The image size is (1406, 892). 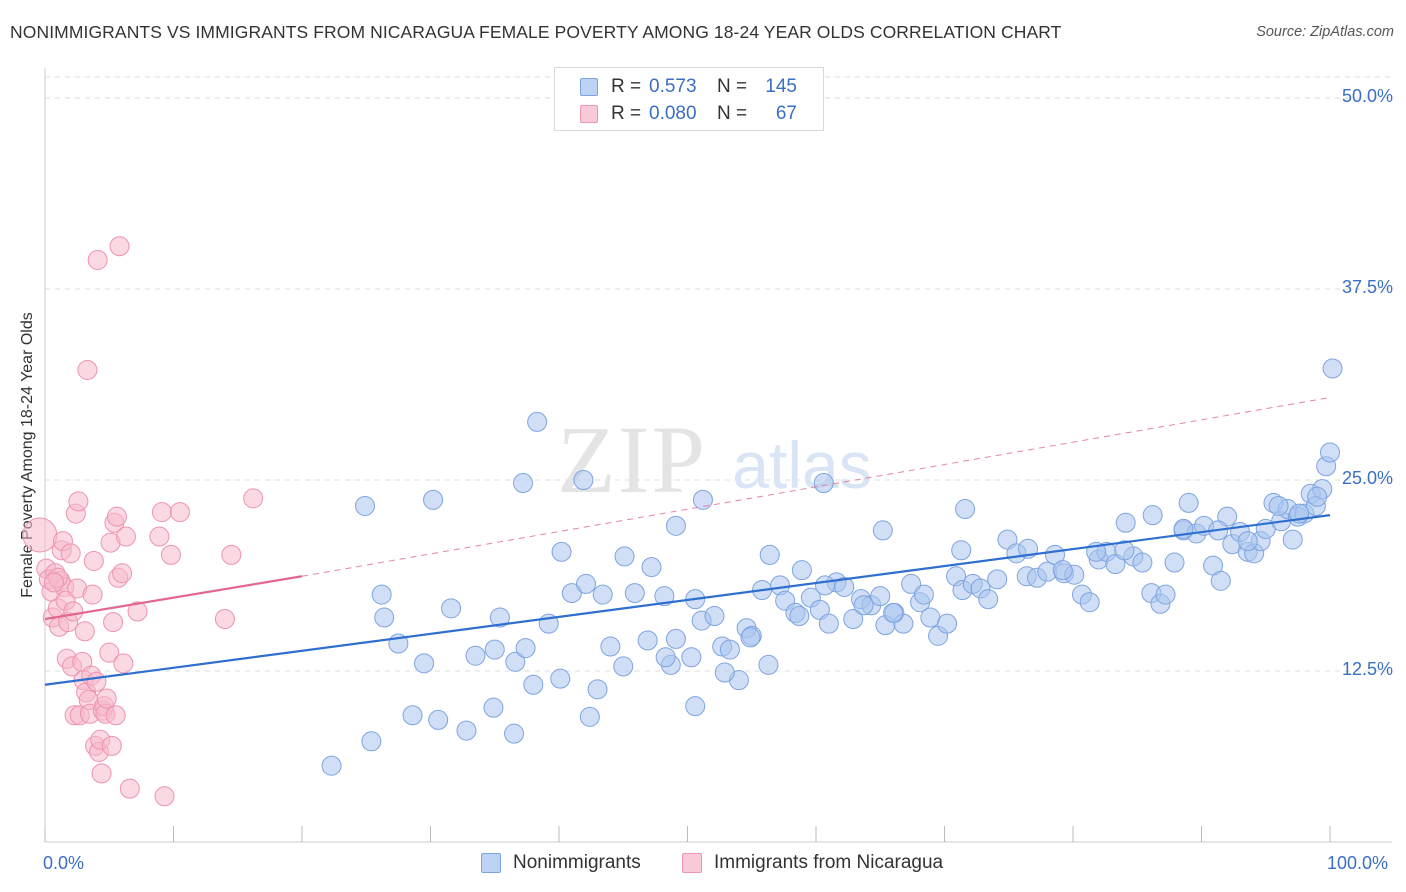 What do you see at coordinates (689, 99) in the screenshot?
I see `correlation-legend: R = 0.573 N = 145 R = 0.080 N = 67` at bounding box center [689, 99].